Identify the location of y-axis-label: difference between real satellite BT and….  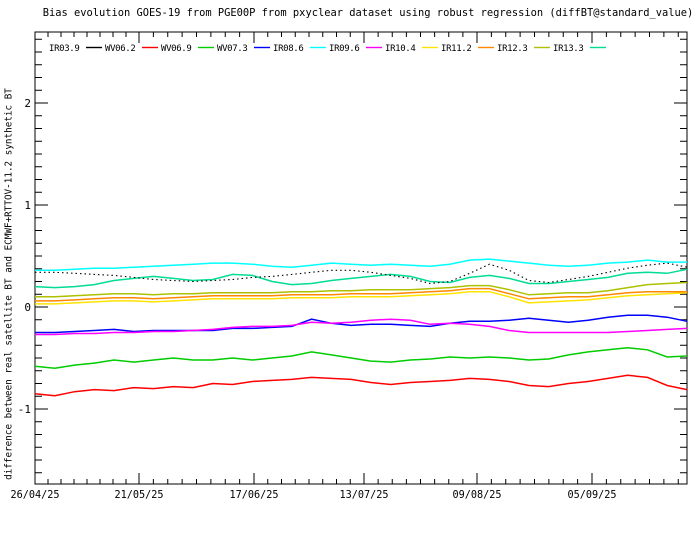
(9, 284).